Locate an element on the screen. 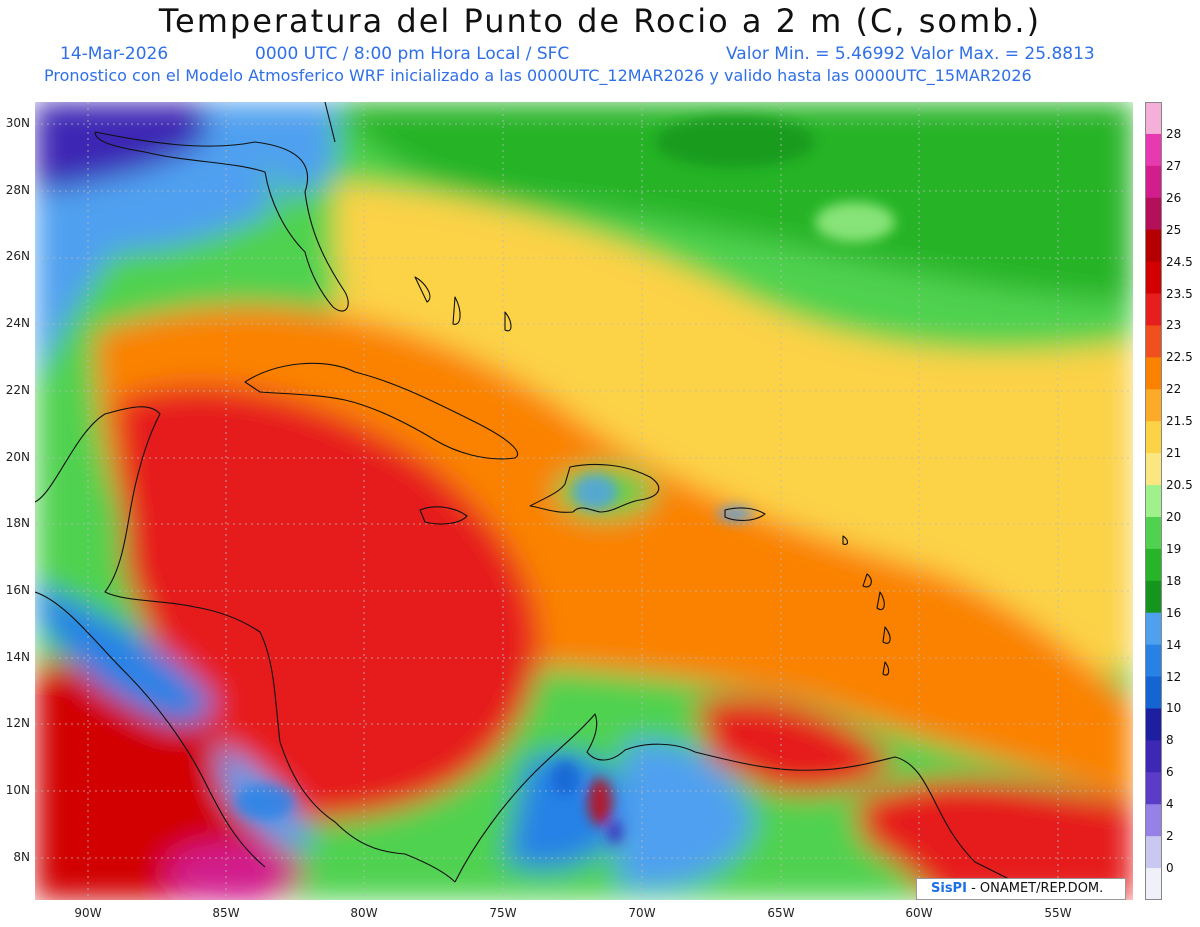  credit-box: SisPI - ONAMET/REP.DOM. is located at coordinates (1021, 889).